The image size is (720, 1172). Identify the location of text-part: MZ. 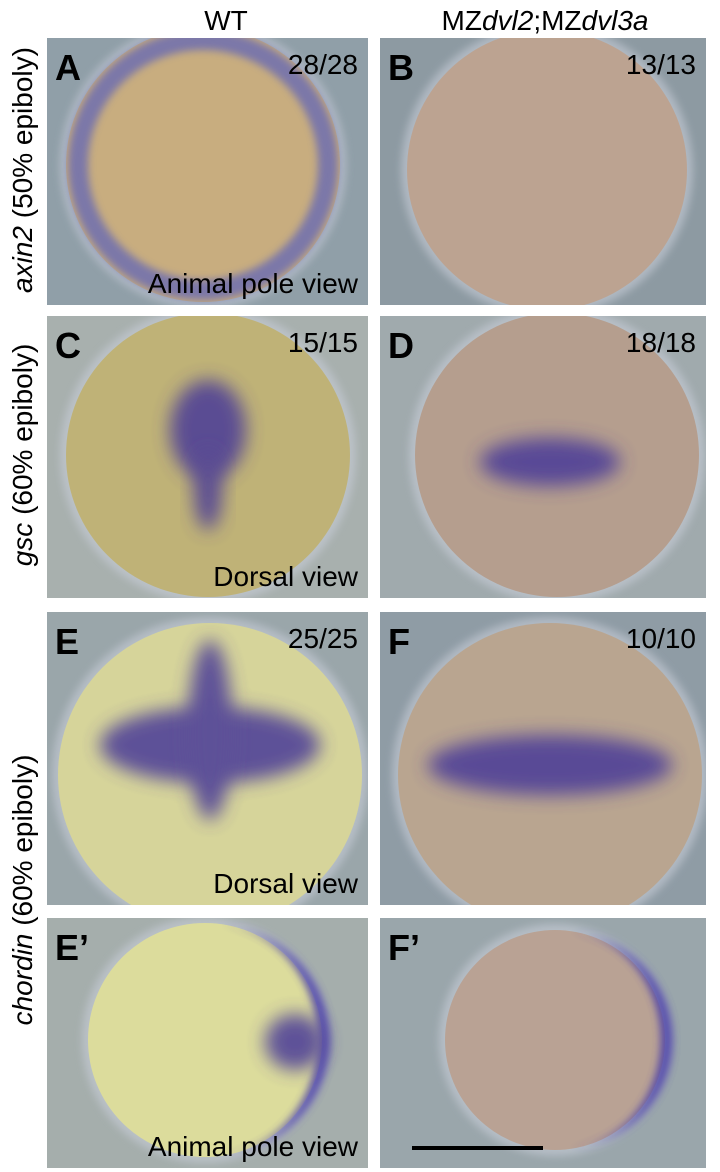
(462, 20).